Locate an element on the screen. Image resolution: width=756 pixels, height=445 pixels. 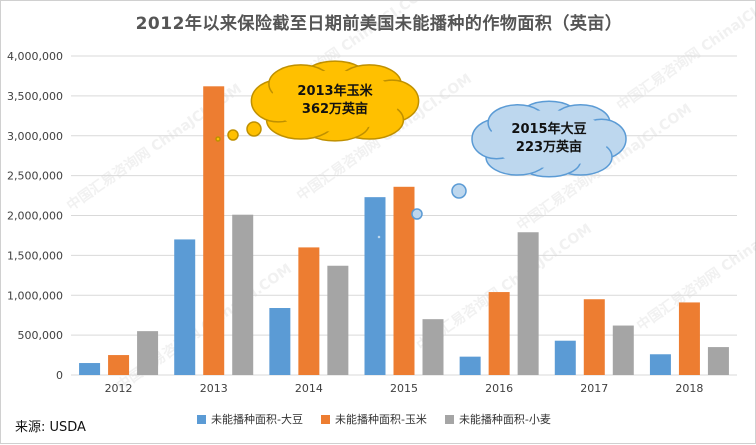
x-tick-label: 2016 is located at coordinates (499, 388).